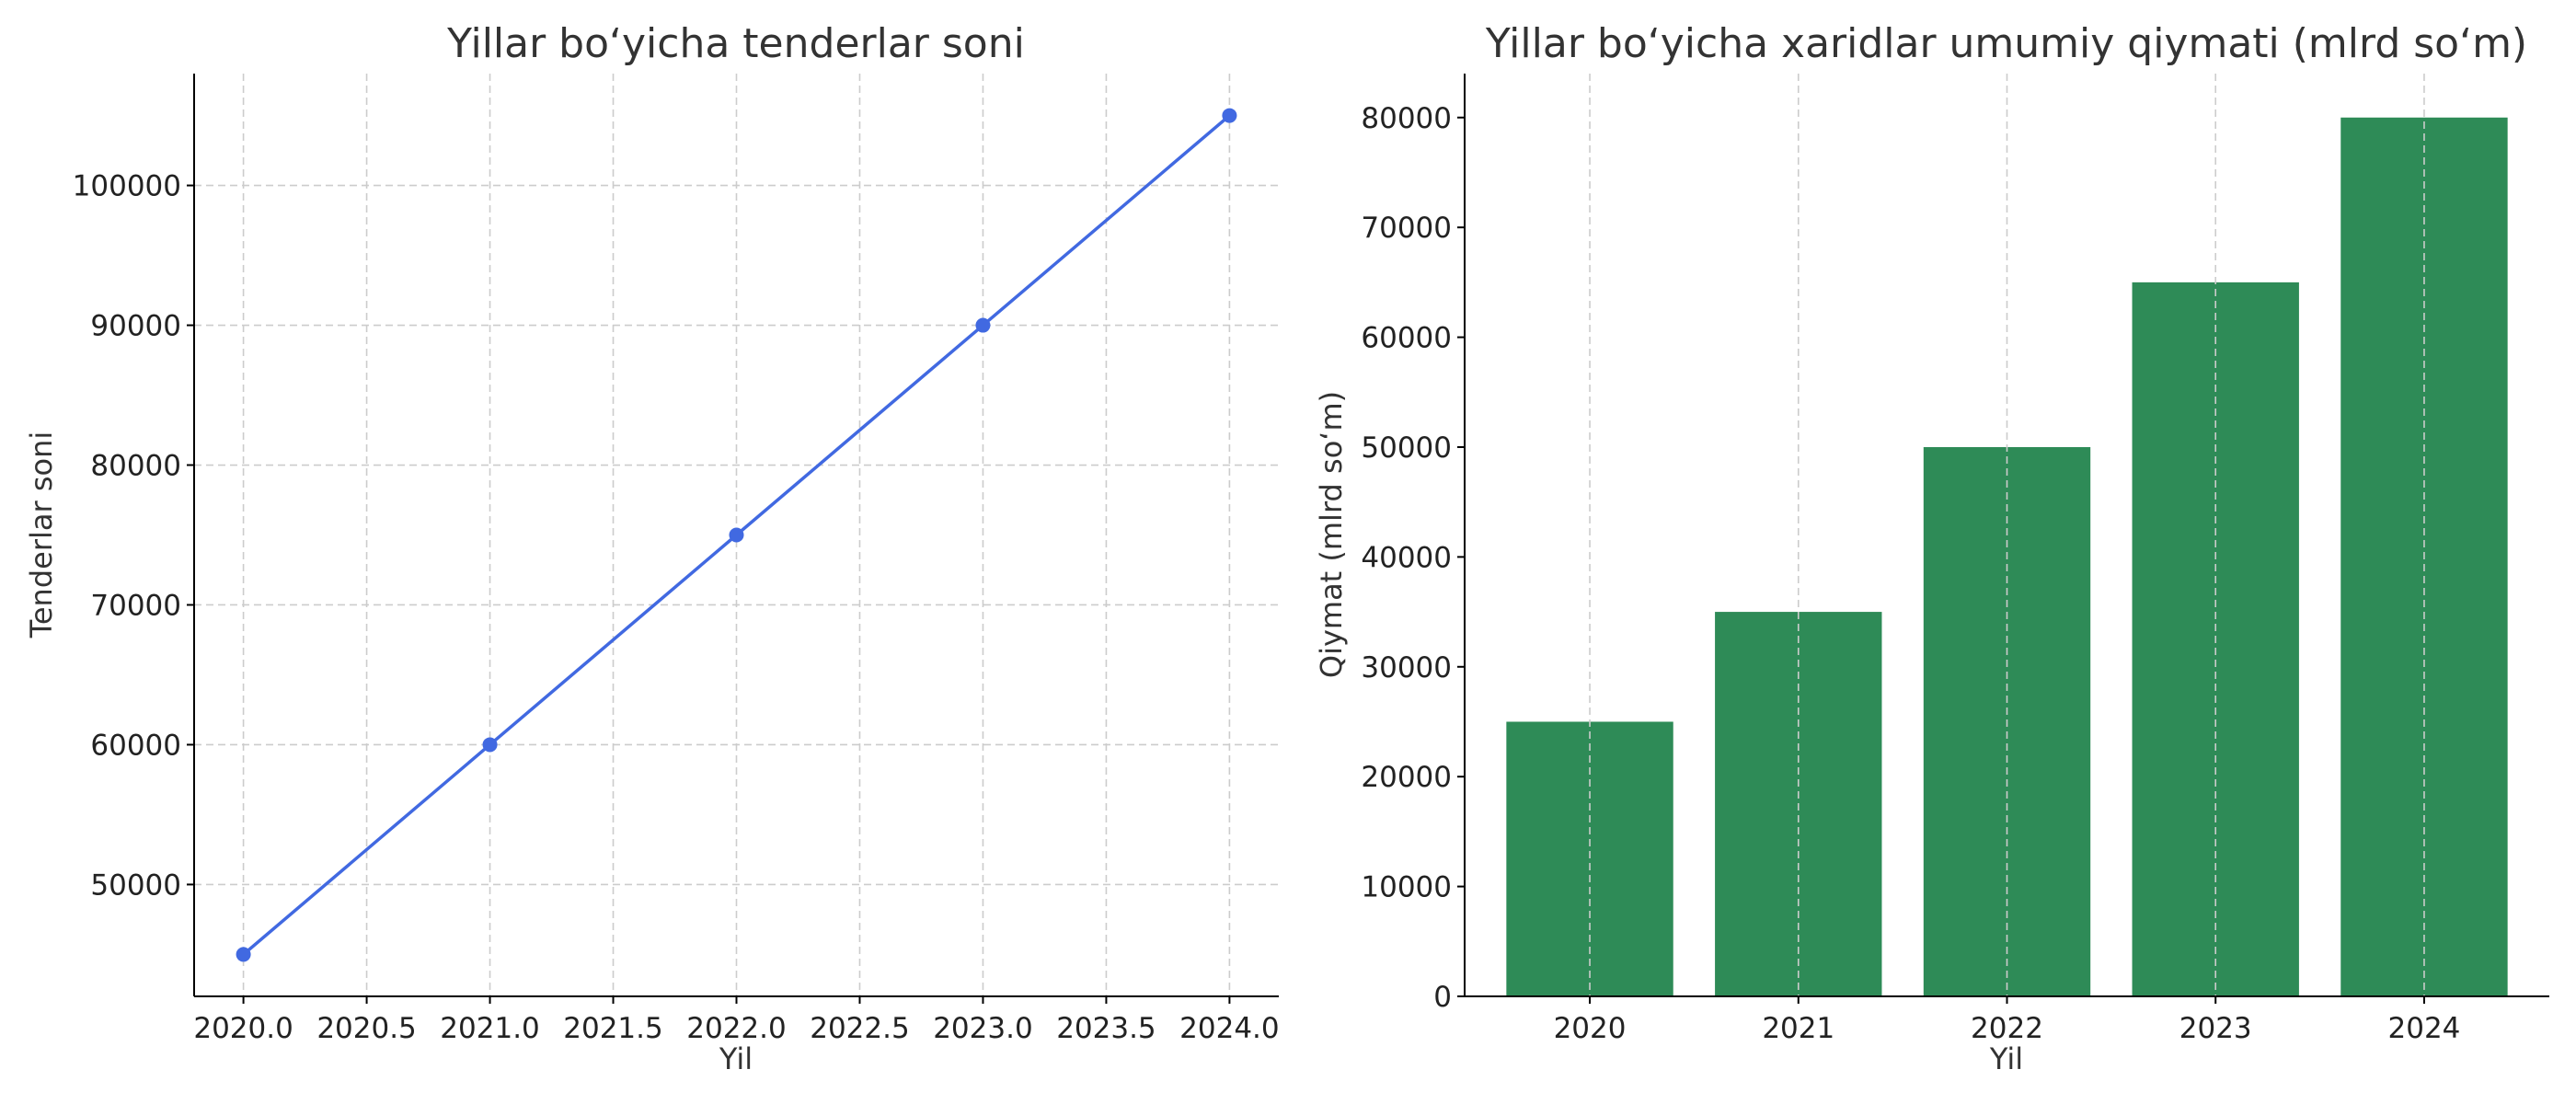 The height and width of the screenshot is (1104, 2576). Describe the element at coordinates (1589, 858) in the screenshot. I see `bar` at that location.